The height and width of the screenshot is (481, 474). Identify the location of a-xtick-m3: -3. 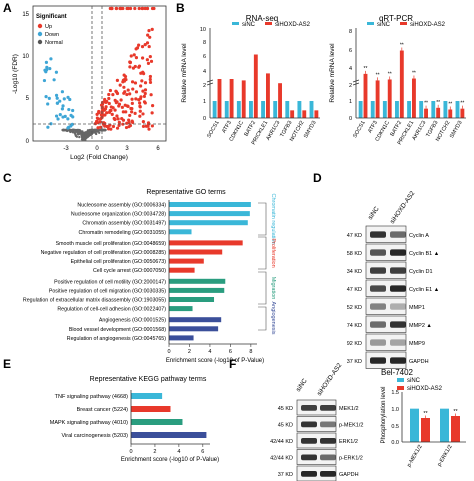
(66, 149).